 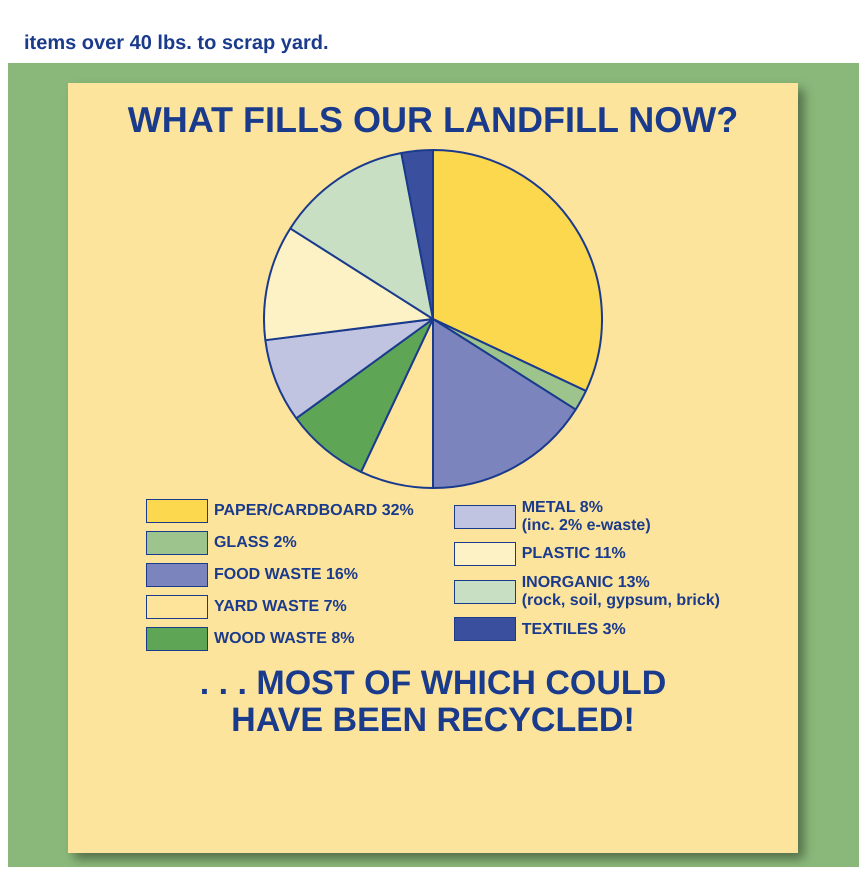 What do you see at coordinates (433, 120) in the screenshot?
I see `chart-title: WHAT FILLS OUR LANDFILL NOW?` at bounding box center [433, 120].